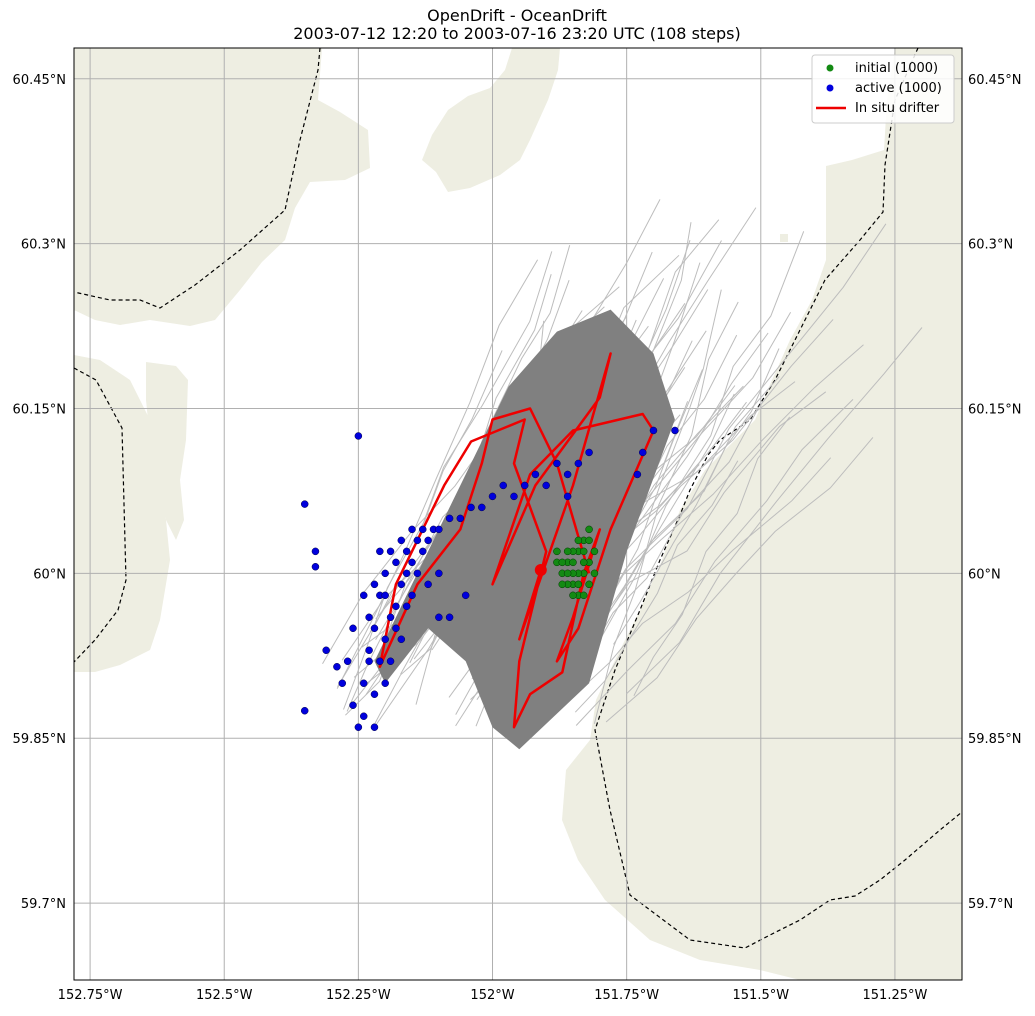  Describe the element at coordinates (100, 515) in the screenshot. I see `border-west` at that location.